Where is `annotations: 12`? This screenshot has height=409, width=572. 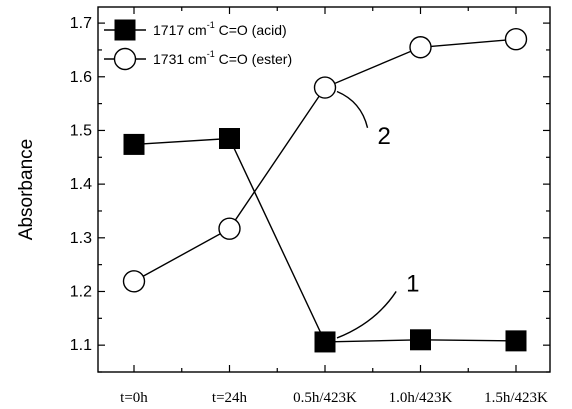 annotations: 12 is located at coordinates (378, 214).